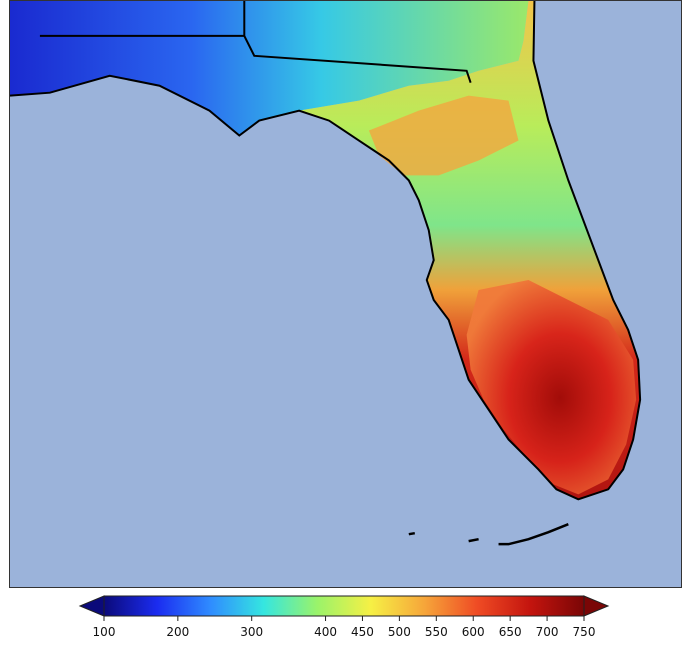 The image size is (700, 647). Describe the element at coordinates (344, 606) in the screenshot. I see `colorbar-bar` at that location.